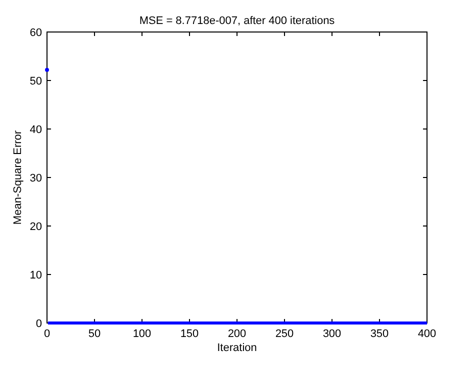  What do you see at coordinates (189, 334) in the screenshot?
I see `x-tick-label: 150` at bounding box center [189, 334].